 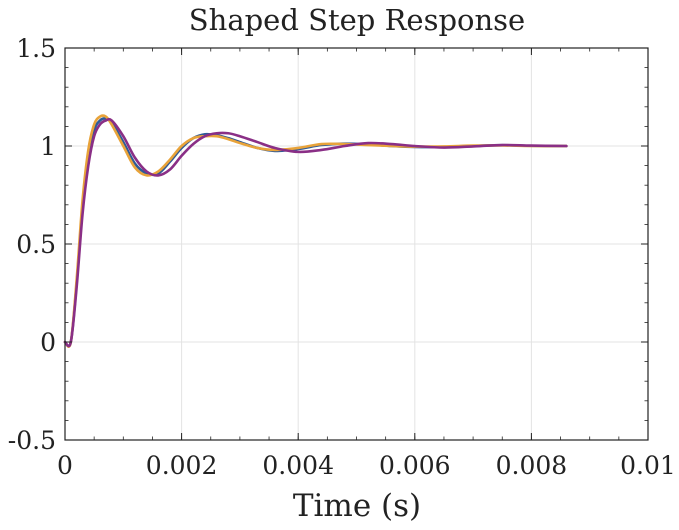 I want to click on y-tick-label: 0, so click(x=48, y=342).